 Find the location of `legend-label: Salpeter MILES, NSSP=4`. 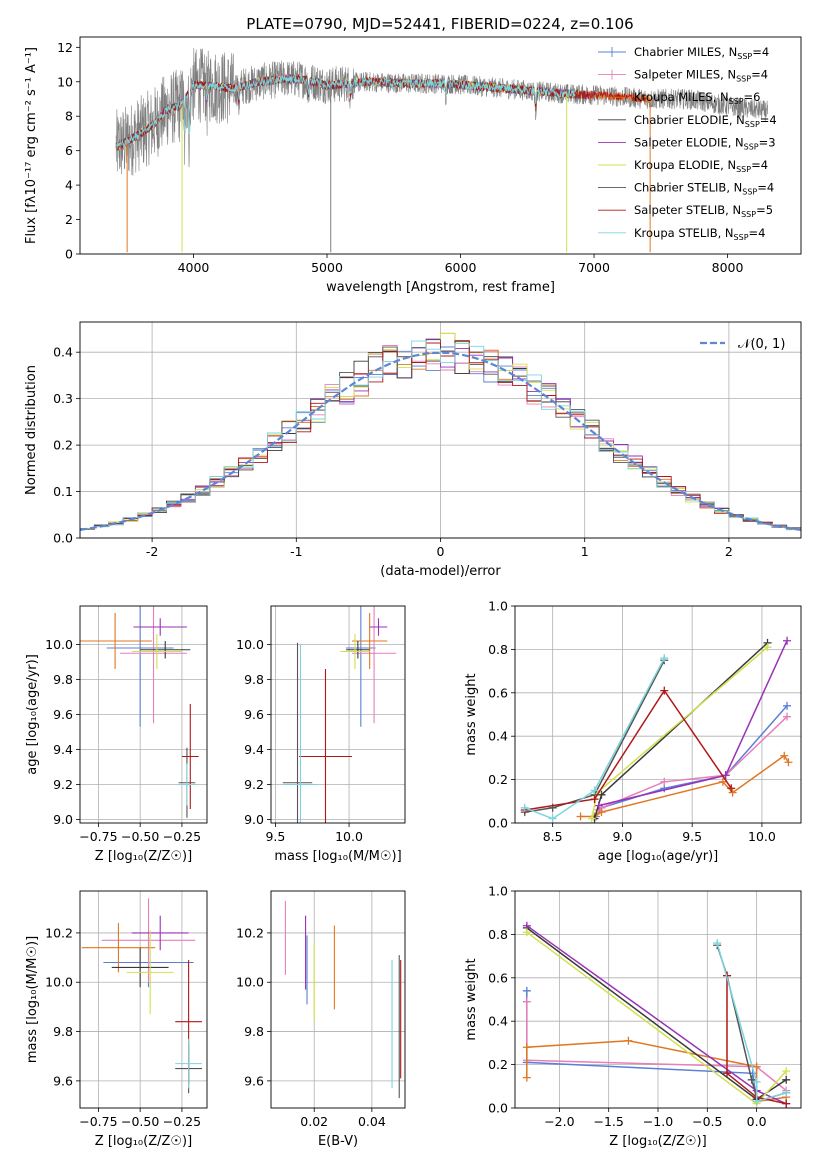

legend-label: Salpeter MILES, NSSP=4 is located at coordinates (701, 76).